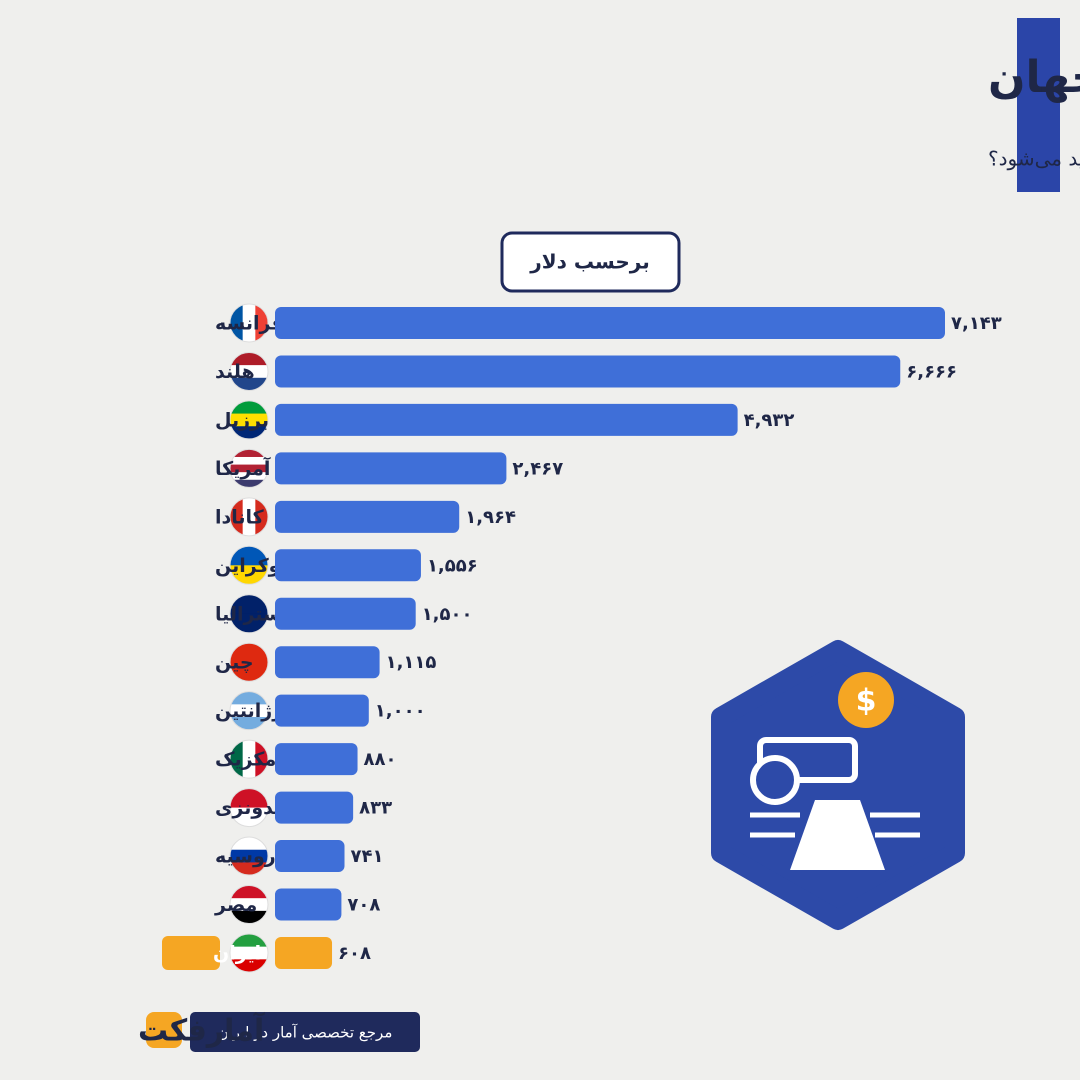 The width and height of the screenshot is (1080, 1080). I want to click on value-label: ۴,۹۳۲, so click(769, 420).